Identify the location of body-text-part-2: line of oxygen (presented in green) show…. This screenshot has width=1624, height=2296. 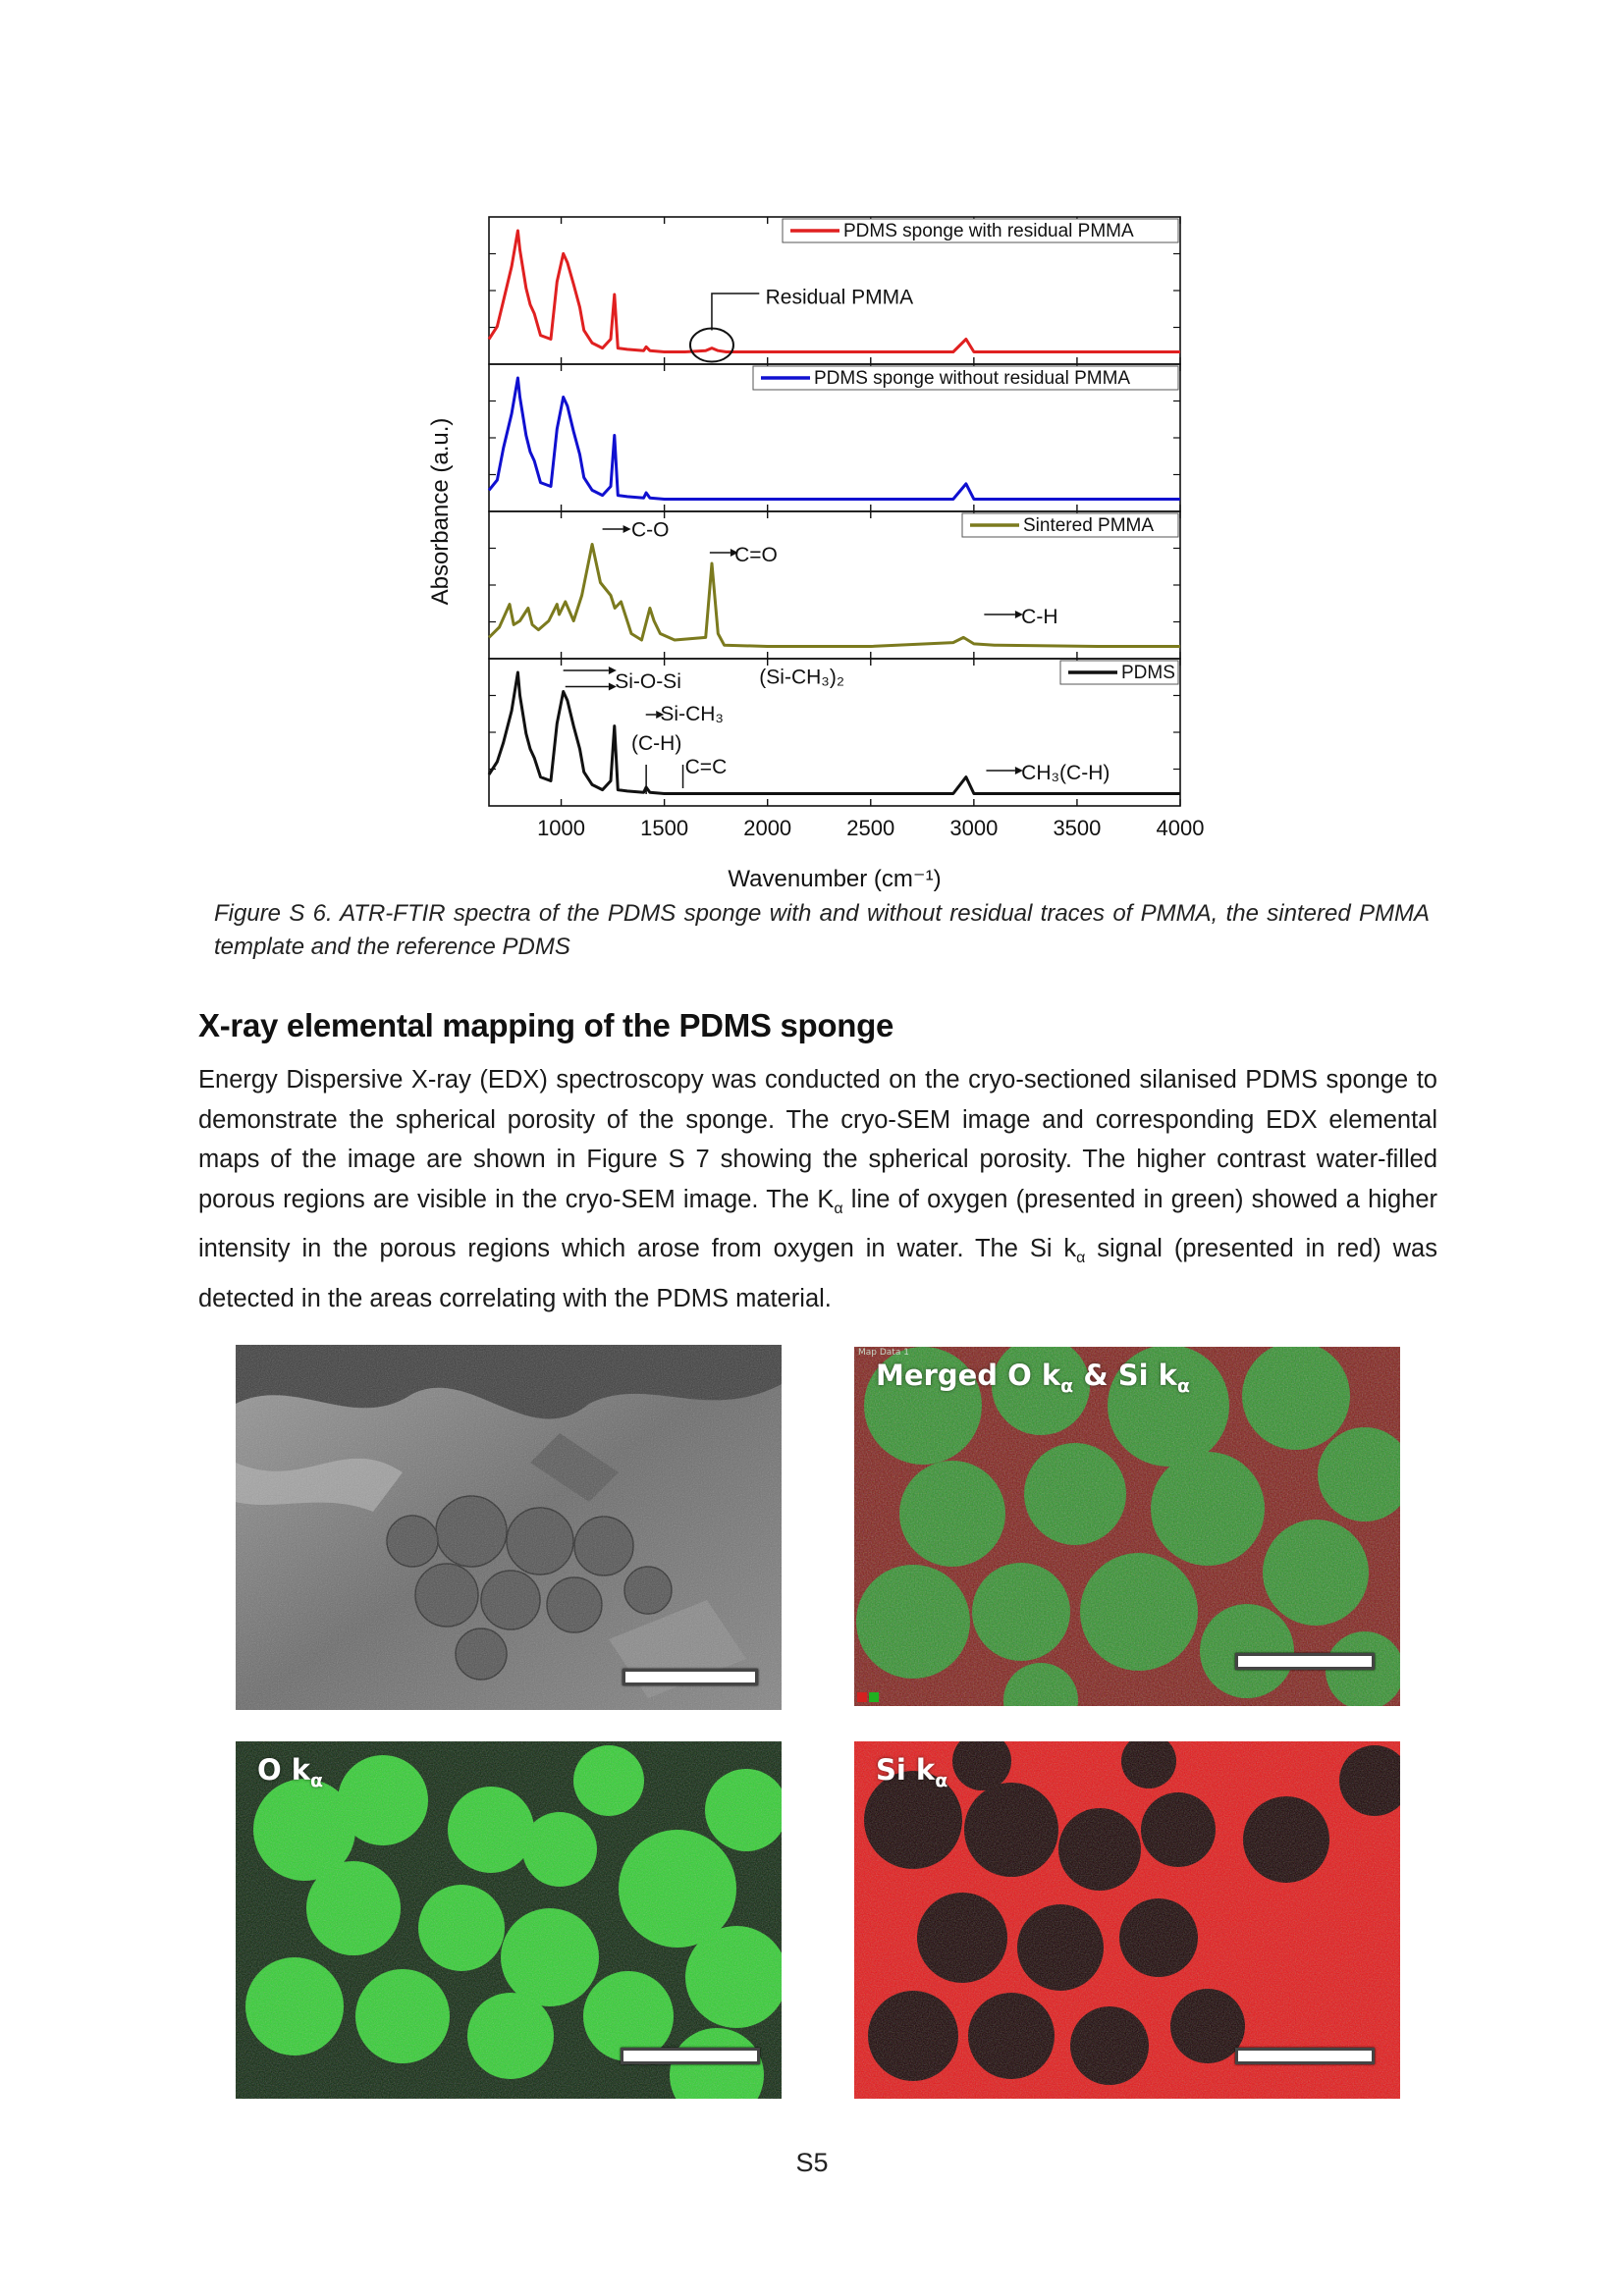
(817, 1224).